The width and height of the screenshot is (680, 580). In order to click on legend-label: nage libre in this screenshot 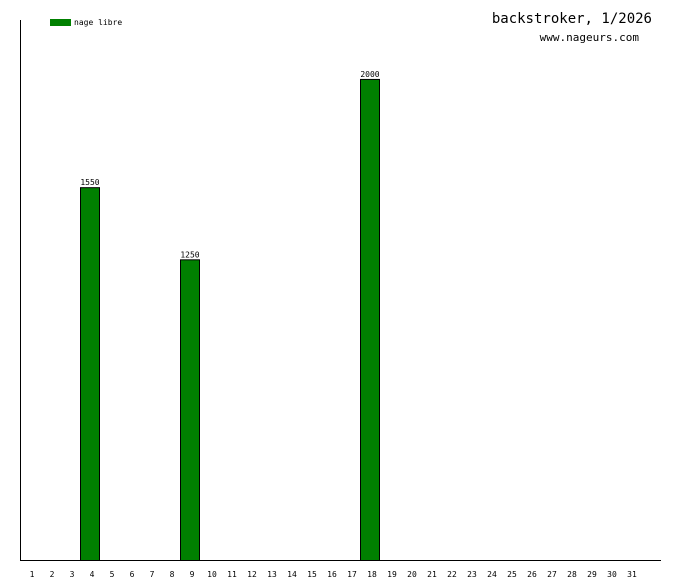, I will do `click(98, 22)`.